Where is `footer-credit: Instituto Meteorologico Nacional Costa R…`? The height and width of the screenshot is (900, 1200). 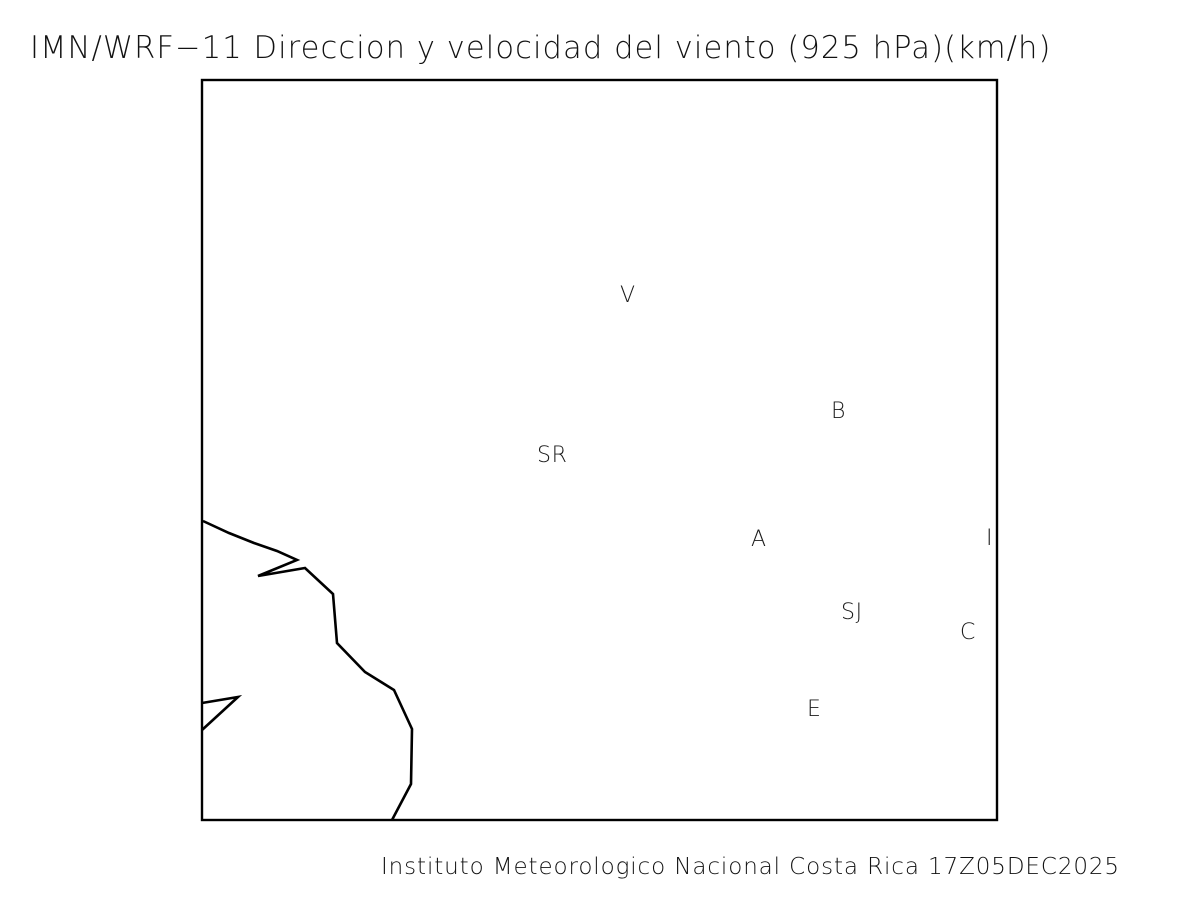 footer-credit: Instituto Meteorologico Nacional Costa R… is located at coordinates (750, 867).